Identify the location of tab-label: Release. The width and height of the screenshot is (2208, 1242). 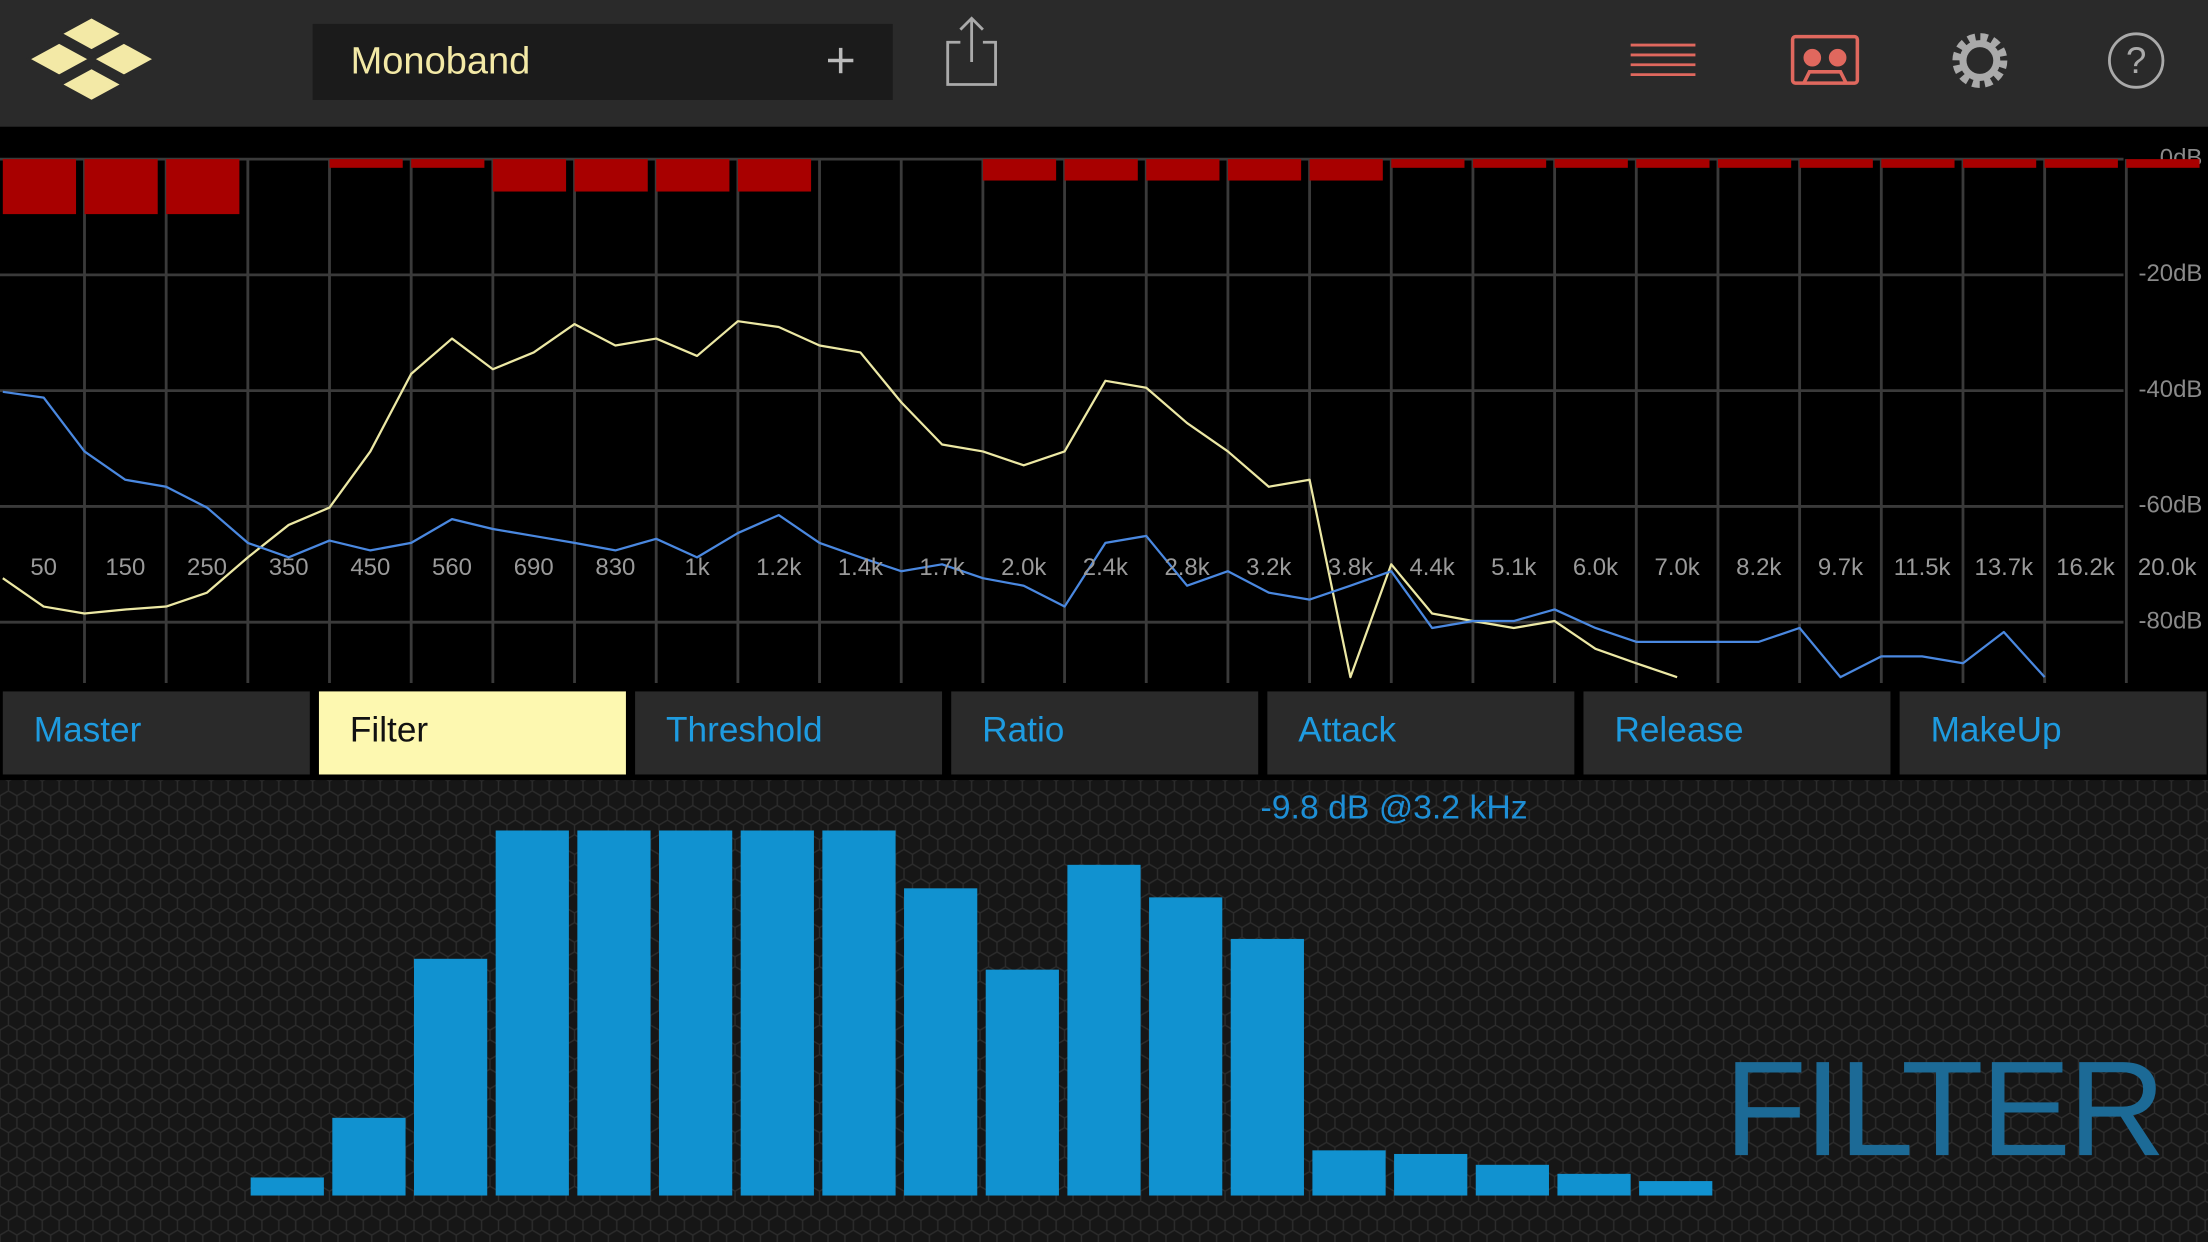
(1678, 730).